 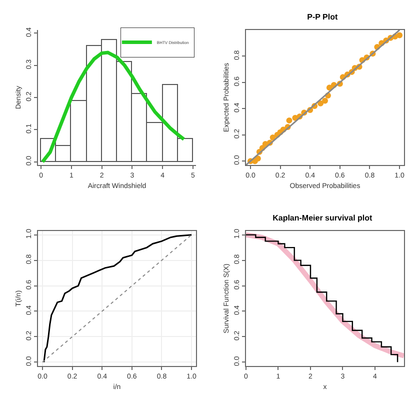 I want to click on chart-title: P-P Plot, so click(x=322, y=17).